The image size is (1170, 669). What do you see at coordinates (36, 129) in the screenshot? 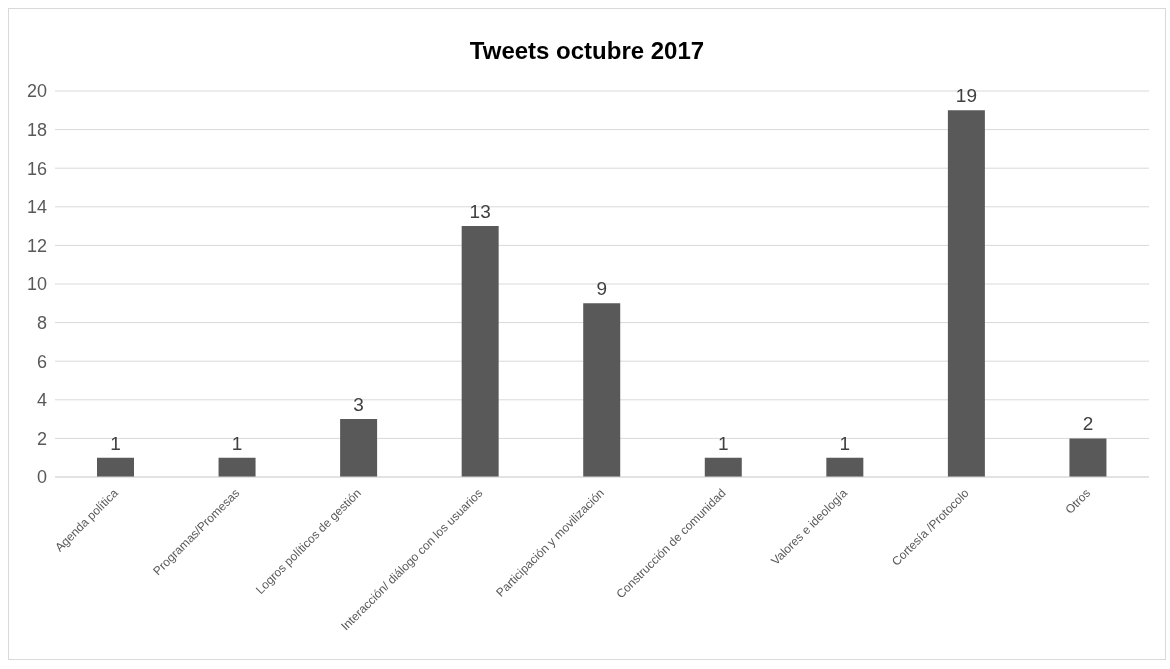
I see `y-tick-label: 18` at bounding box center [36, 129].